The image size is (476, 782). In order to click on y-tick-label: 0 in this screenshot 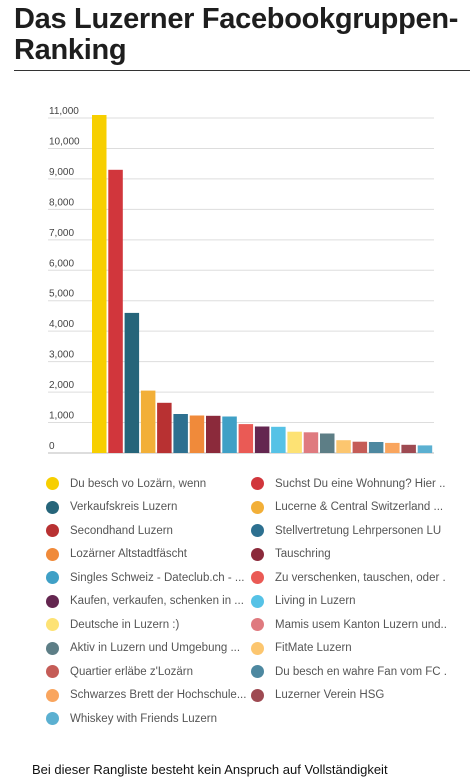, I will do `click(52, 446)`.